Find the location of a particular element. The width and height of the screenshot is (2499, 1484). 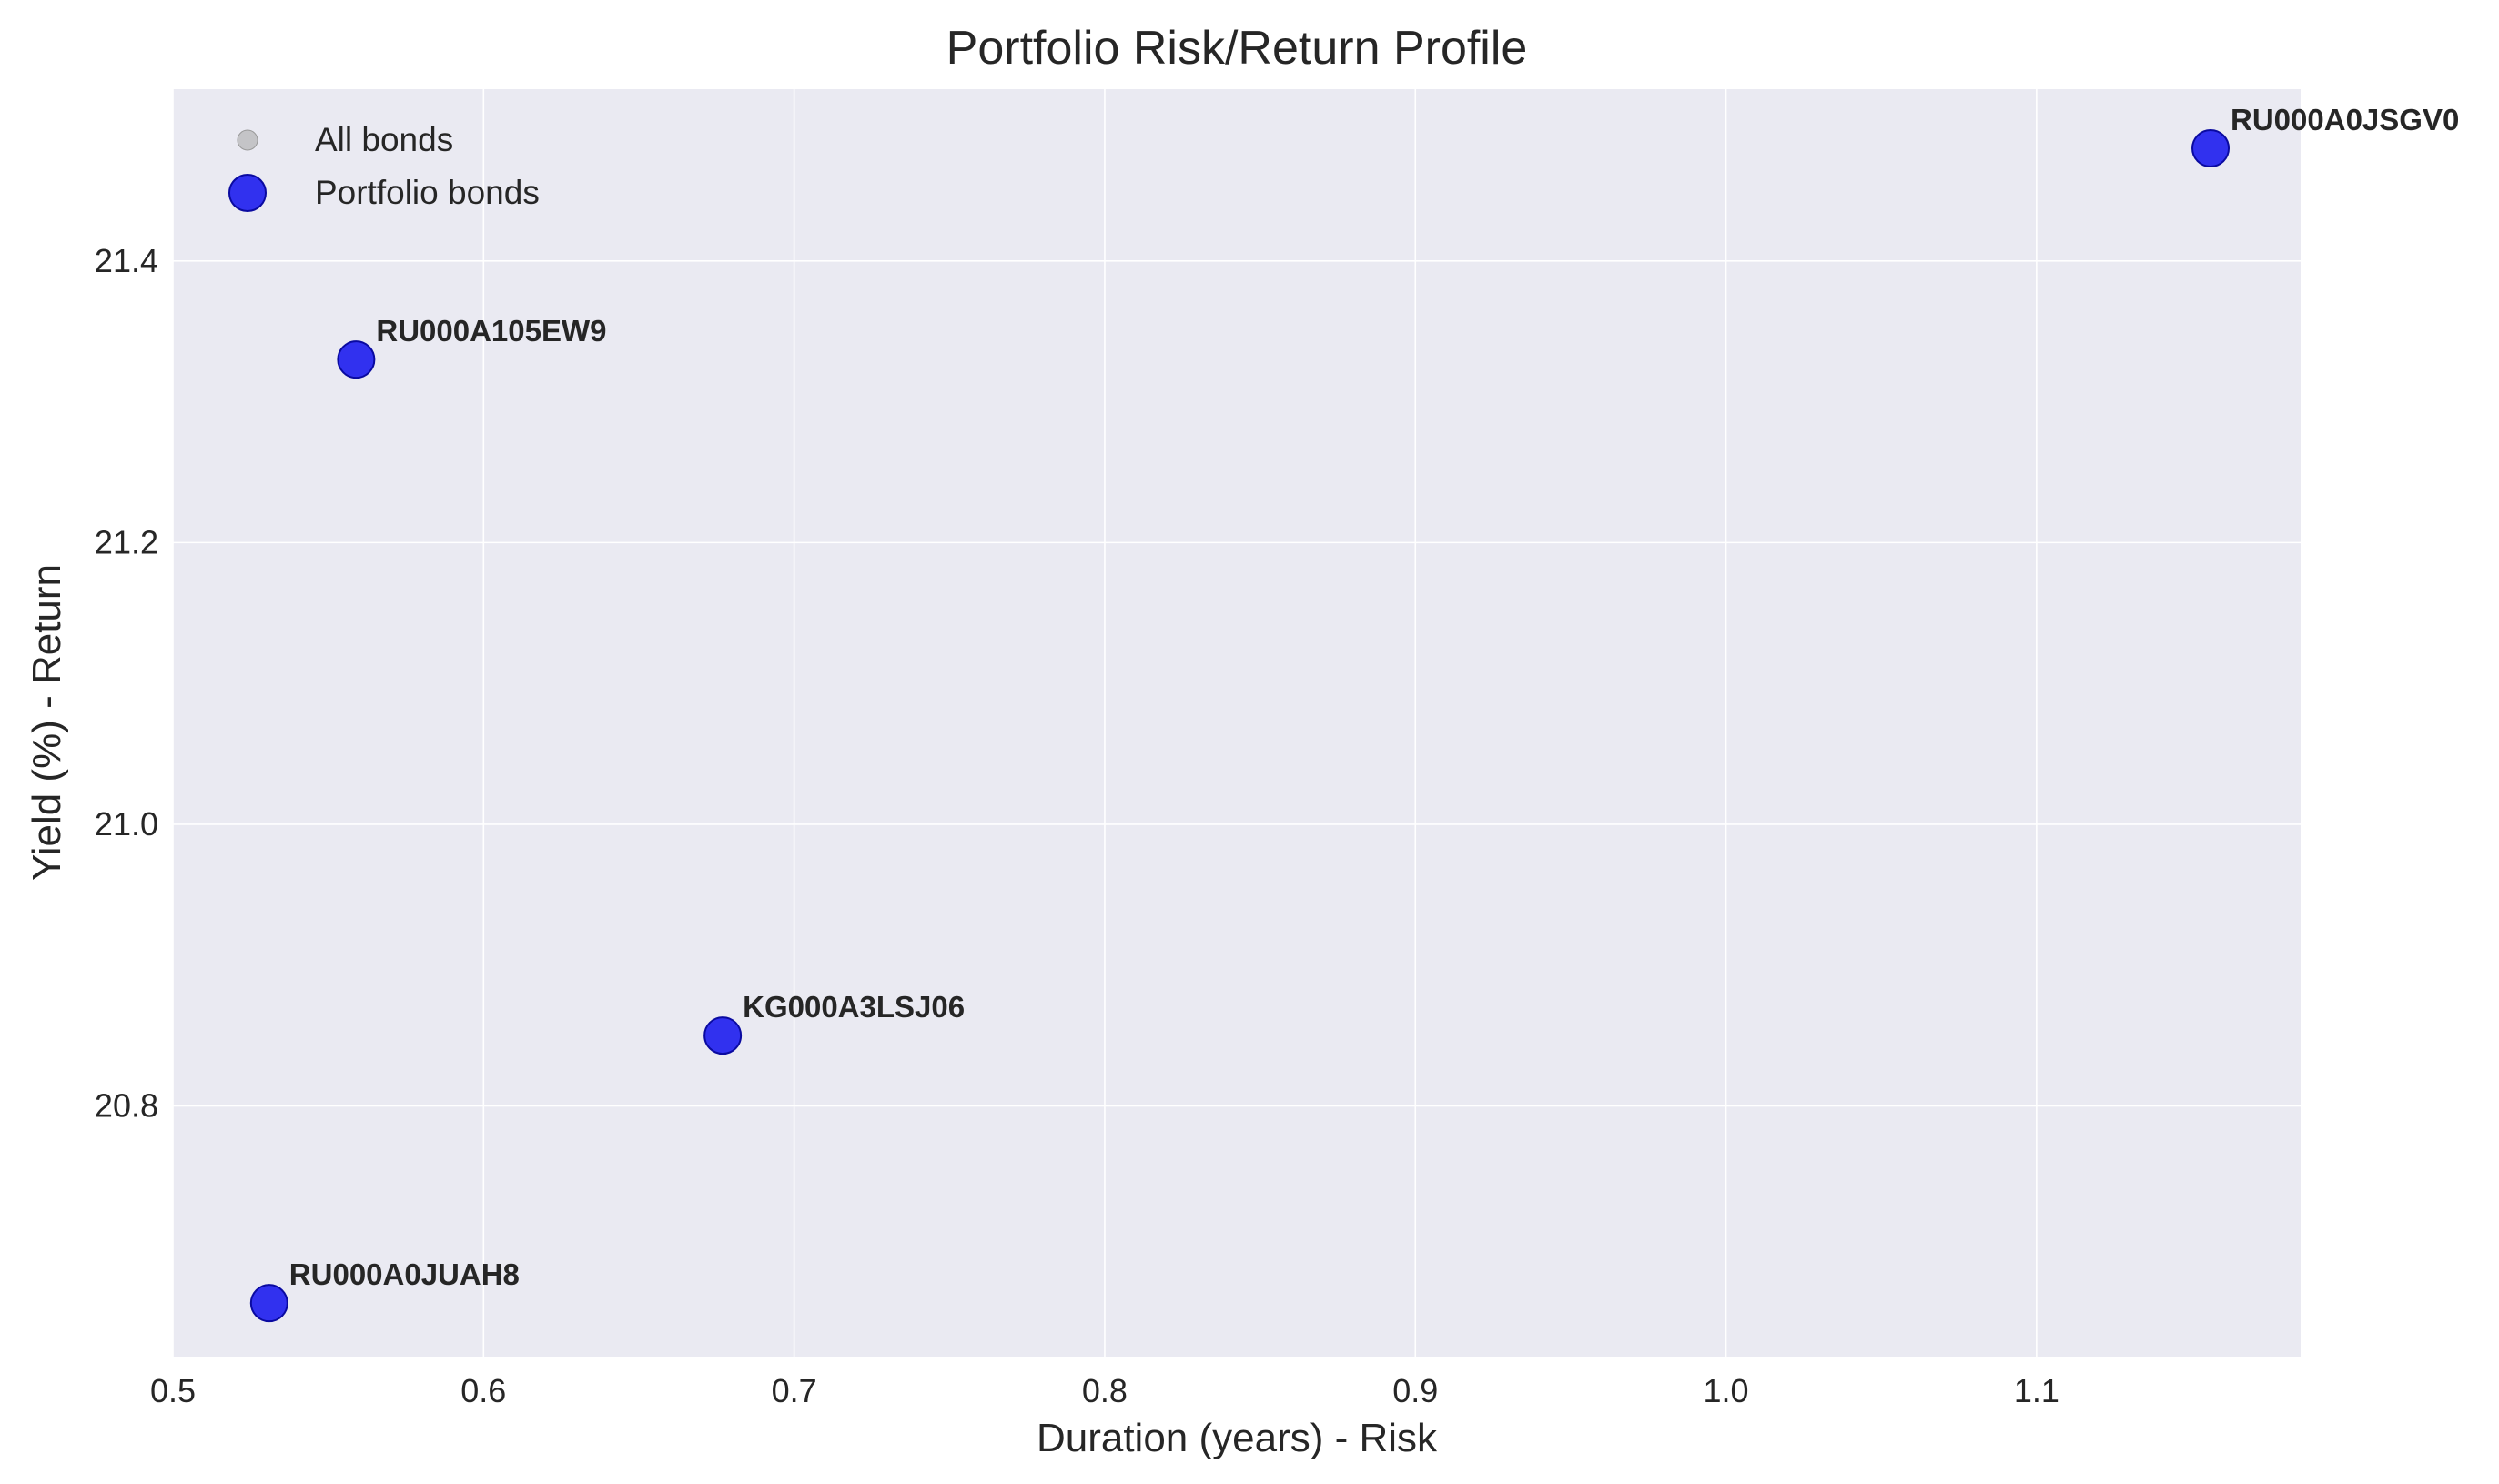

legend: All bonds Portfolio bonds is located at coordinates (384, 166).